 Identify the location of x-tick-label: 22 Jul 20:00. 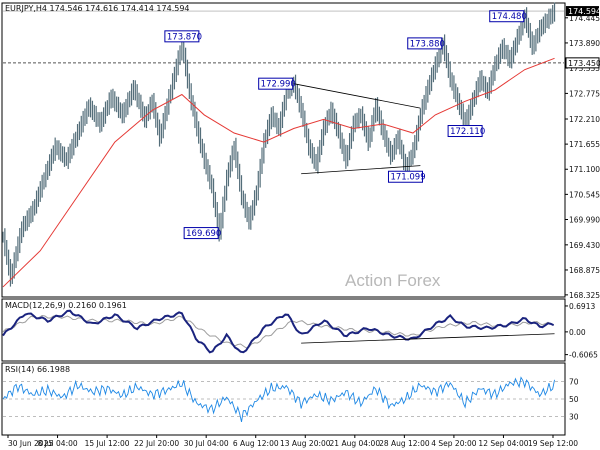
(156, 443).